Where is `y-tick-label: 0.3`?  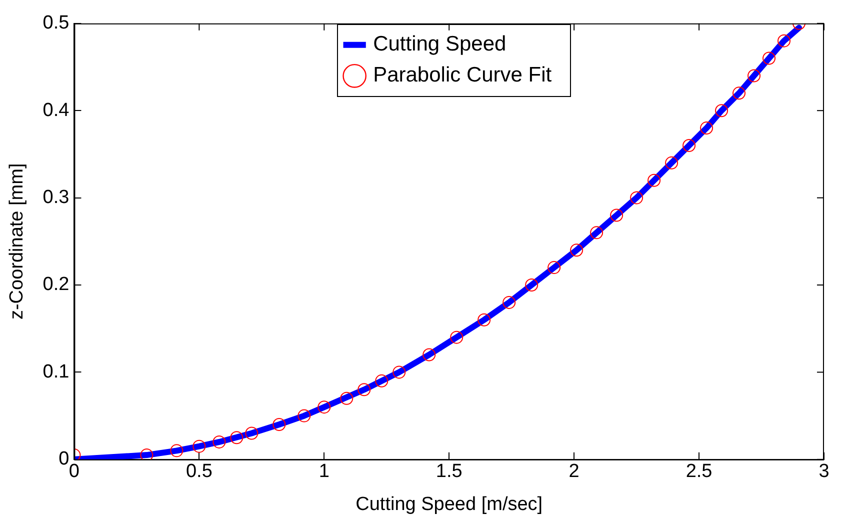 y-tick-label: 0.3 is located at coordinates (56, 197).